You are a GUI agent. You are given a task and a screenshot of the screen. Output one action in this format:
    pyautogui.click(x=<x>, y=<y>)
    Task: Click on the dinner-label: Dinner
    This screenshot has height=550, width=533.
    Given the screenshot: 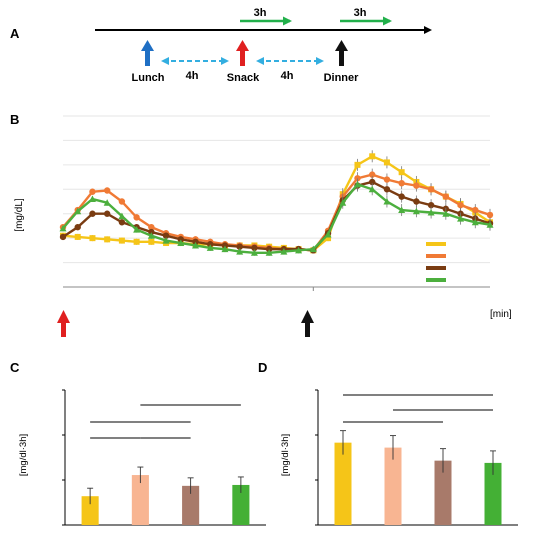 What is the action you would take?
    pyautogui.click(x=342, y=78)
    